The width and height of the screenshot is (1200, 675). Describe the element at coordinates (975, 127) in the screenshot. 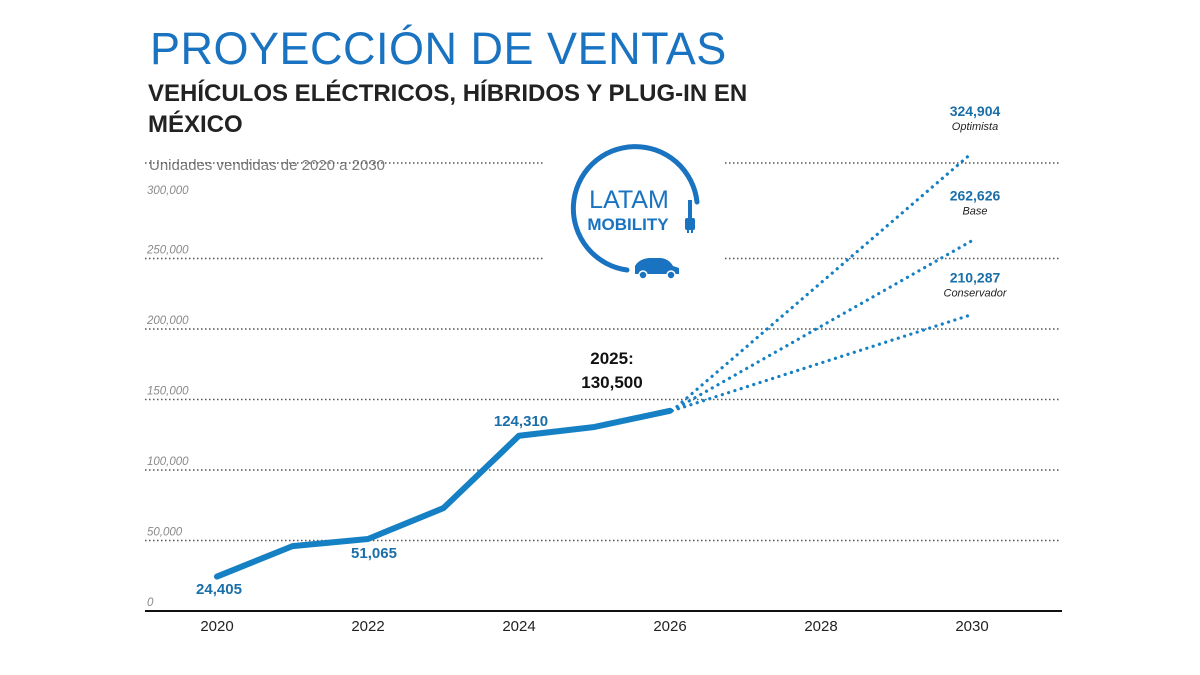

I see `projection-scenario-label: Optimista` at that location.